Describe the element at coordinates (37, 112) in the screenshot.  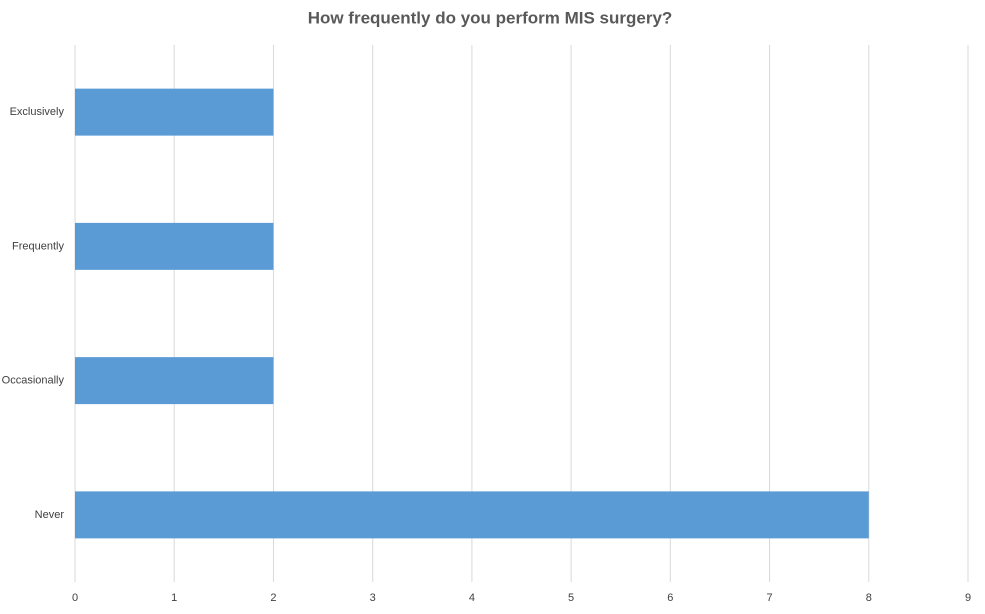
I see `y-tick-label: Exclusively` at that location.